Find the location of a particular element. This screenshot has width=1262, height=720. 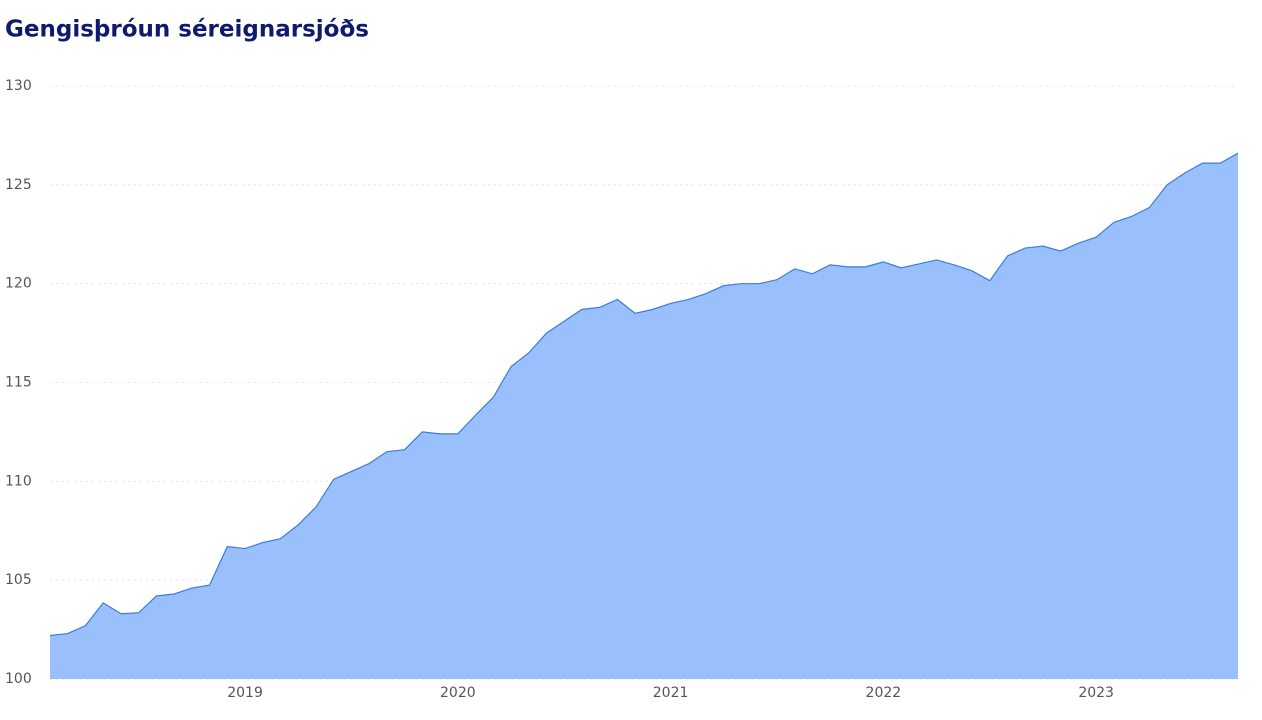

x-tick-label: 2023 is located at coordinates (1096, 693).